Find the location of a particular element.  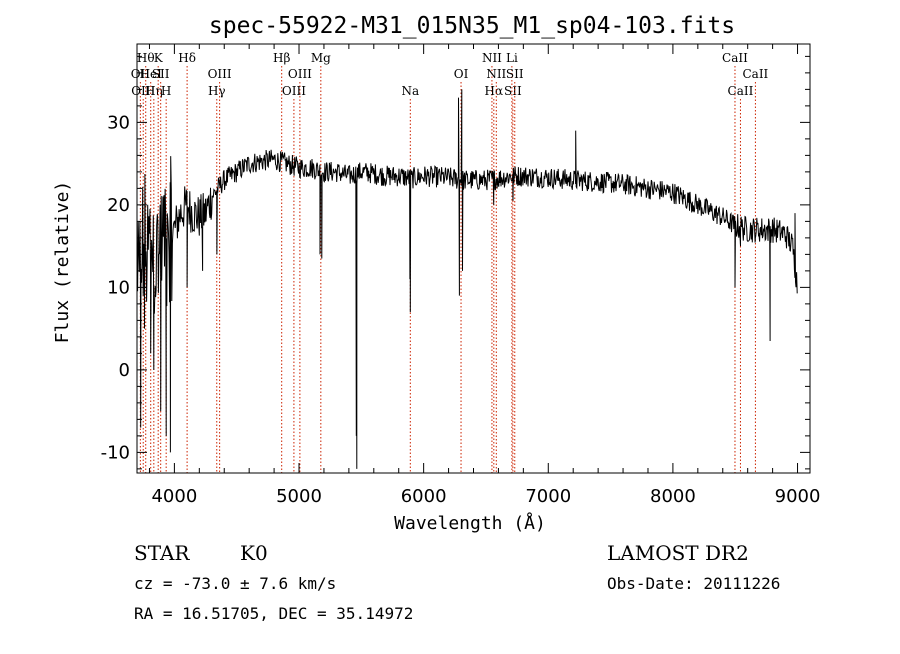

x-tick-label: 6000 is located at coordinates (424, 496).